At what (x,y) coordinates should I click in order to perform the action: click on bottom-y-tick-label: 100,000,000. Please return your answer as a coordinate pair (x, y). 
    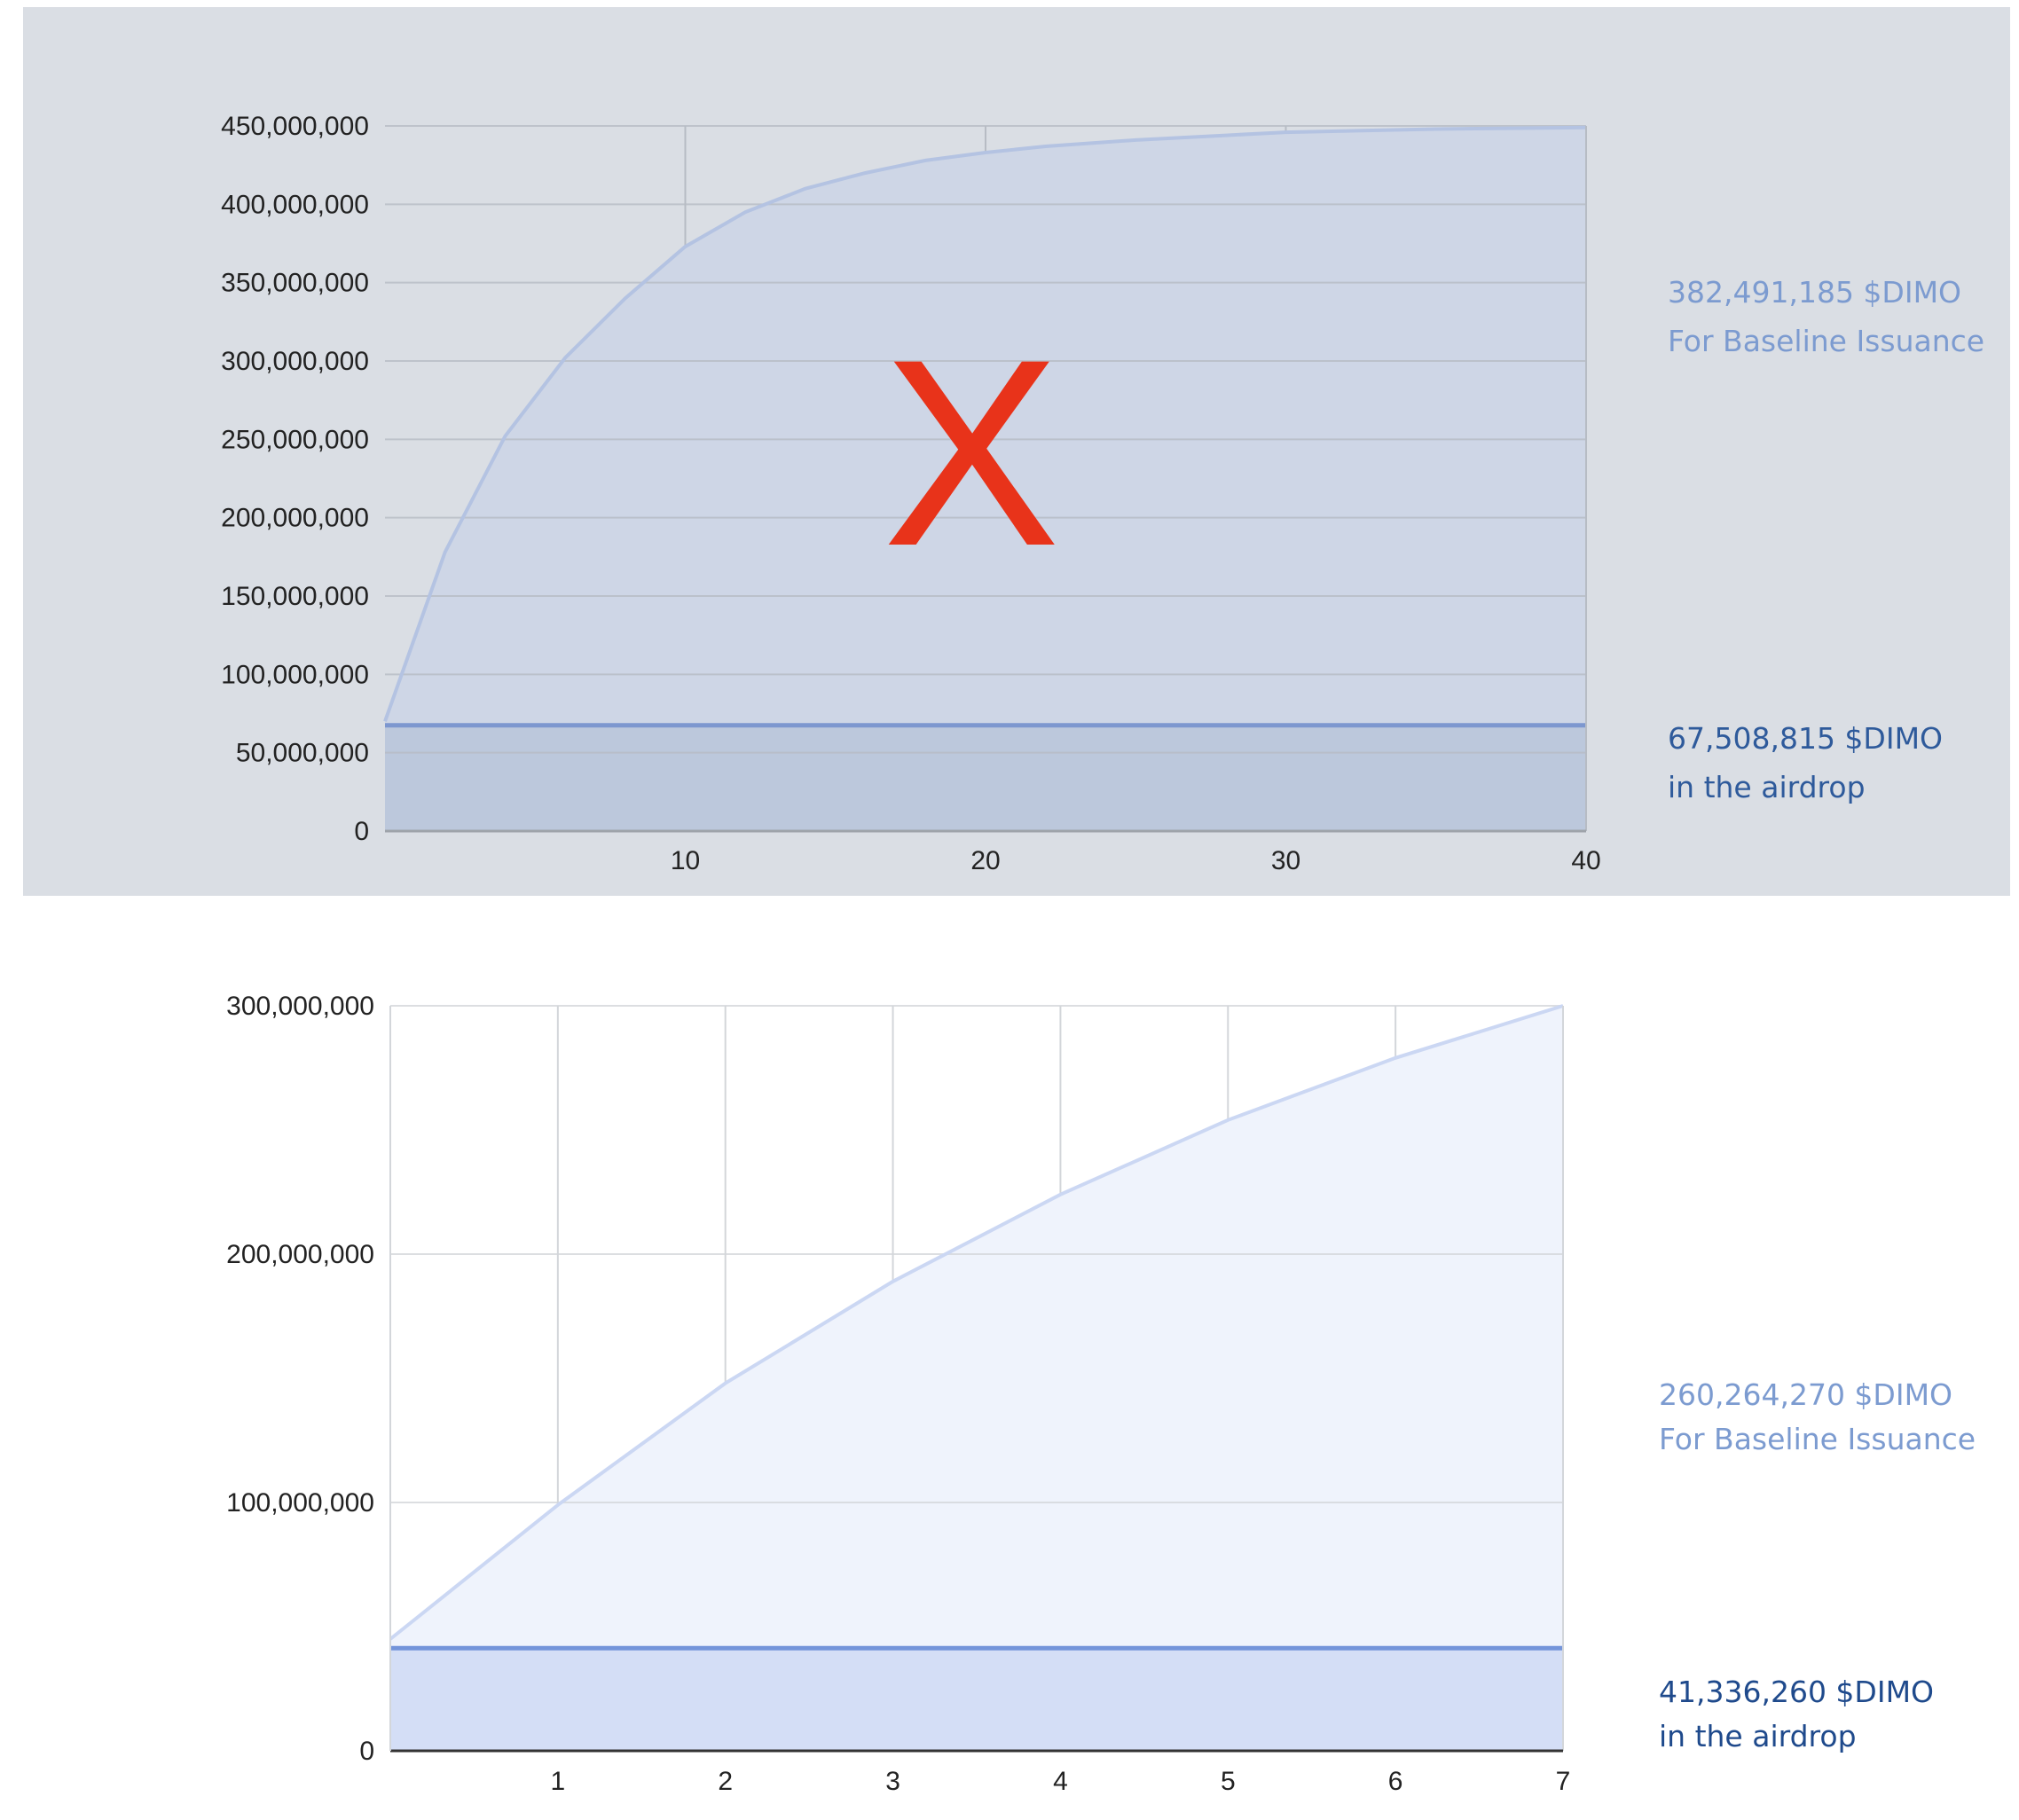
    Looking at the image, I should click on (300, 1503).